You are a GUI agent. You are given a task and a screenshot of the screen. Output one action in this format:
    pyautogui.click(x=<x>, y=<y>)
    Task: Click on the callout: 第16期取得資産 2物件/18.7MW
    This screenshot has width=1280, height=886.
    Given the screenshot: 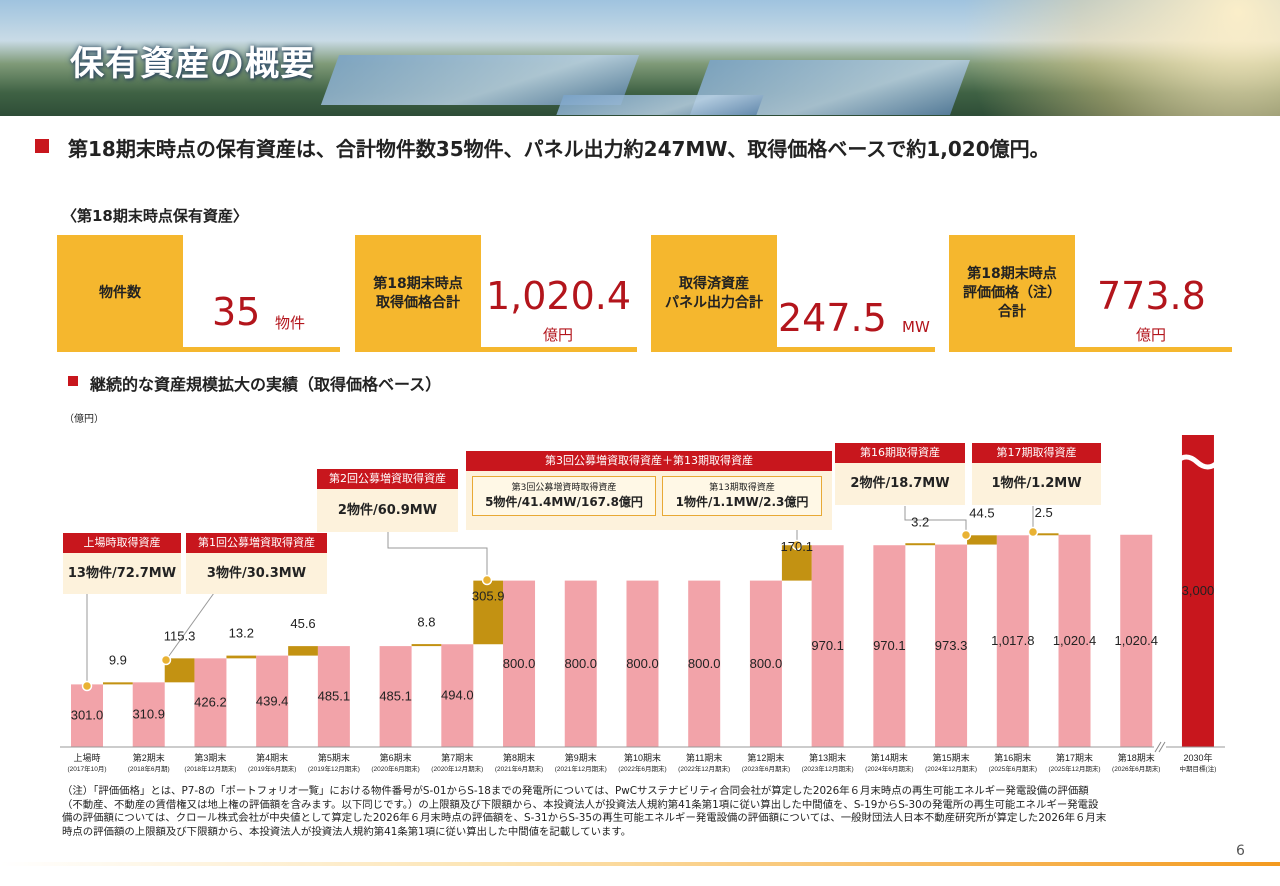 What is the action you would take?
    pyautogui.click(x=900, y=474)
    